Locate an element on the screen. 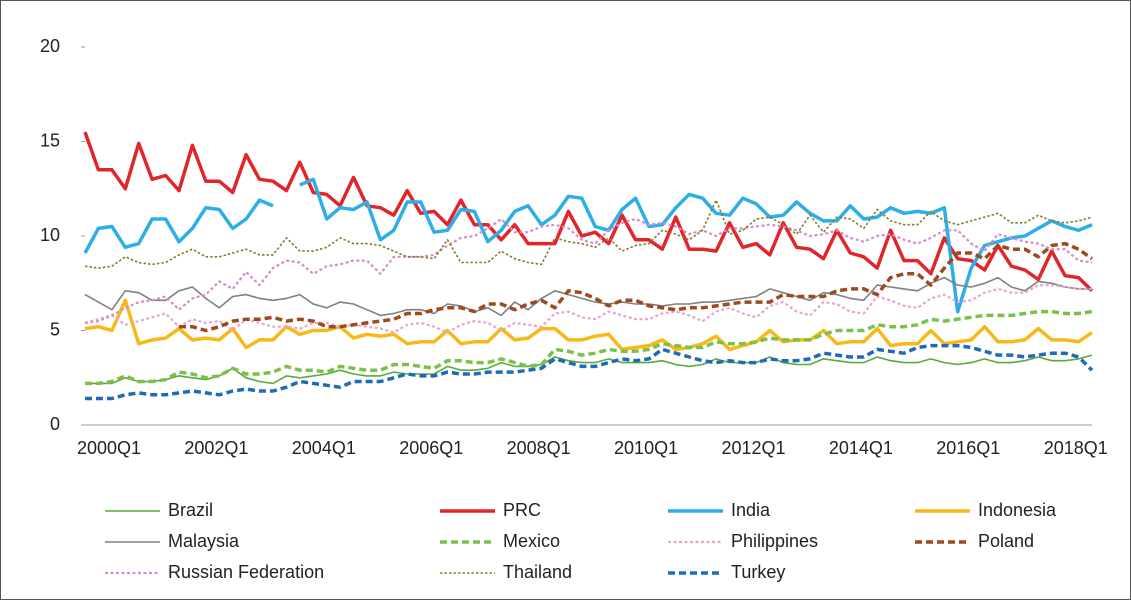  x-tick-label: 2014Q1 is located at coordinates (861, 448).